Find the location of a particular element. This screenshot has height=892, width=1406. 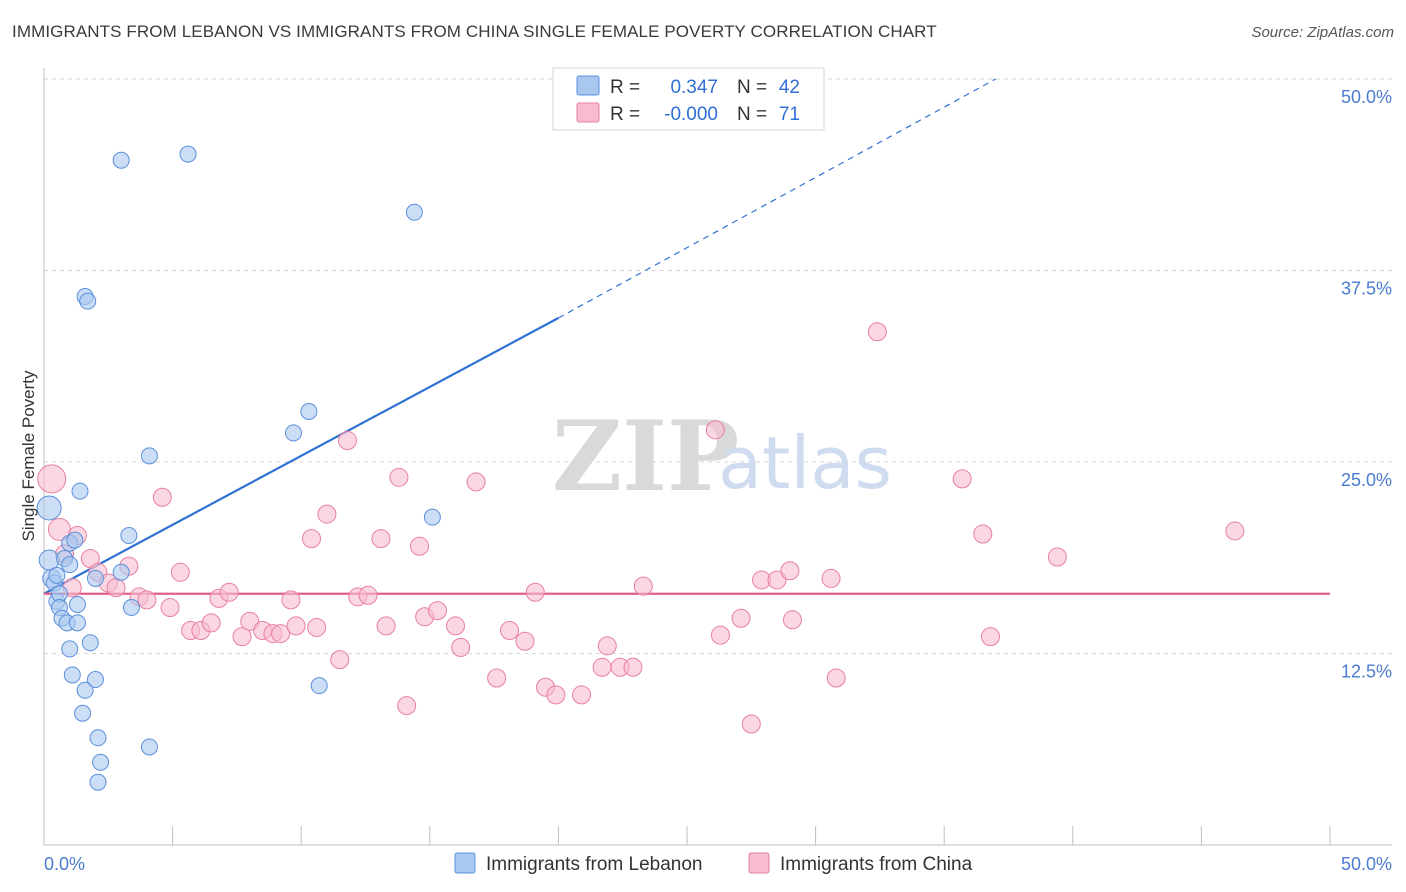

bottom-legend-lebanon-label: Immigrants from Lebanon is located at coordinates (594, 864).